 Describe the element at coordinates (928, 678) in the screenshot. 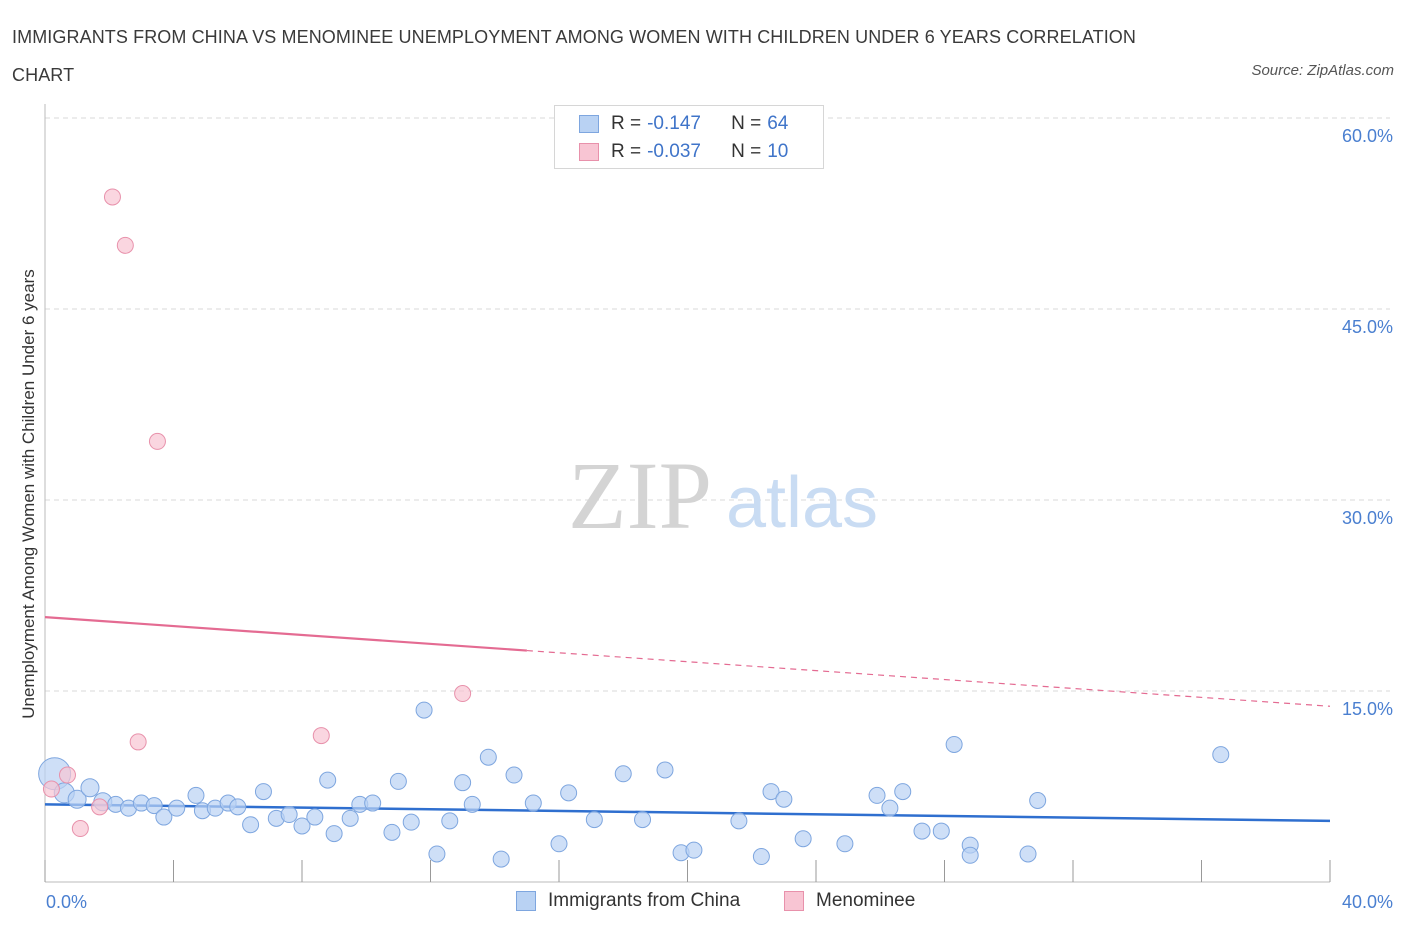

I see `trend-line-menominee-extended` at that location.